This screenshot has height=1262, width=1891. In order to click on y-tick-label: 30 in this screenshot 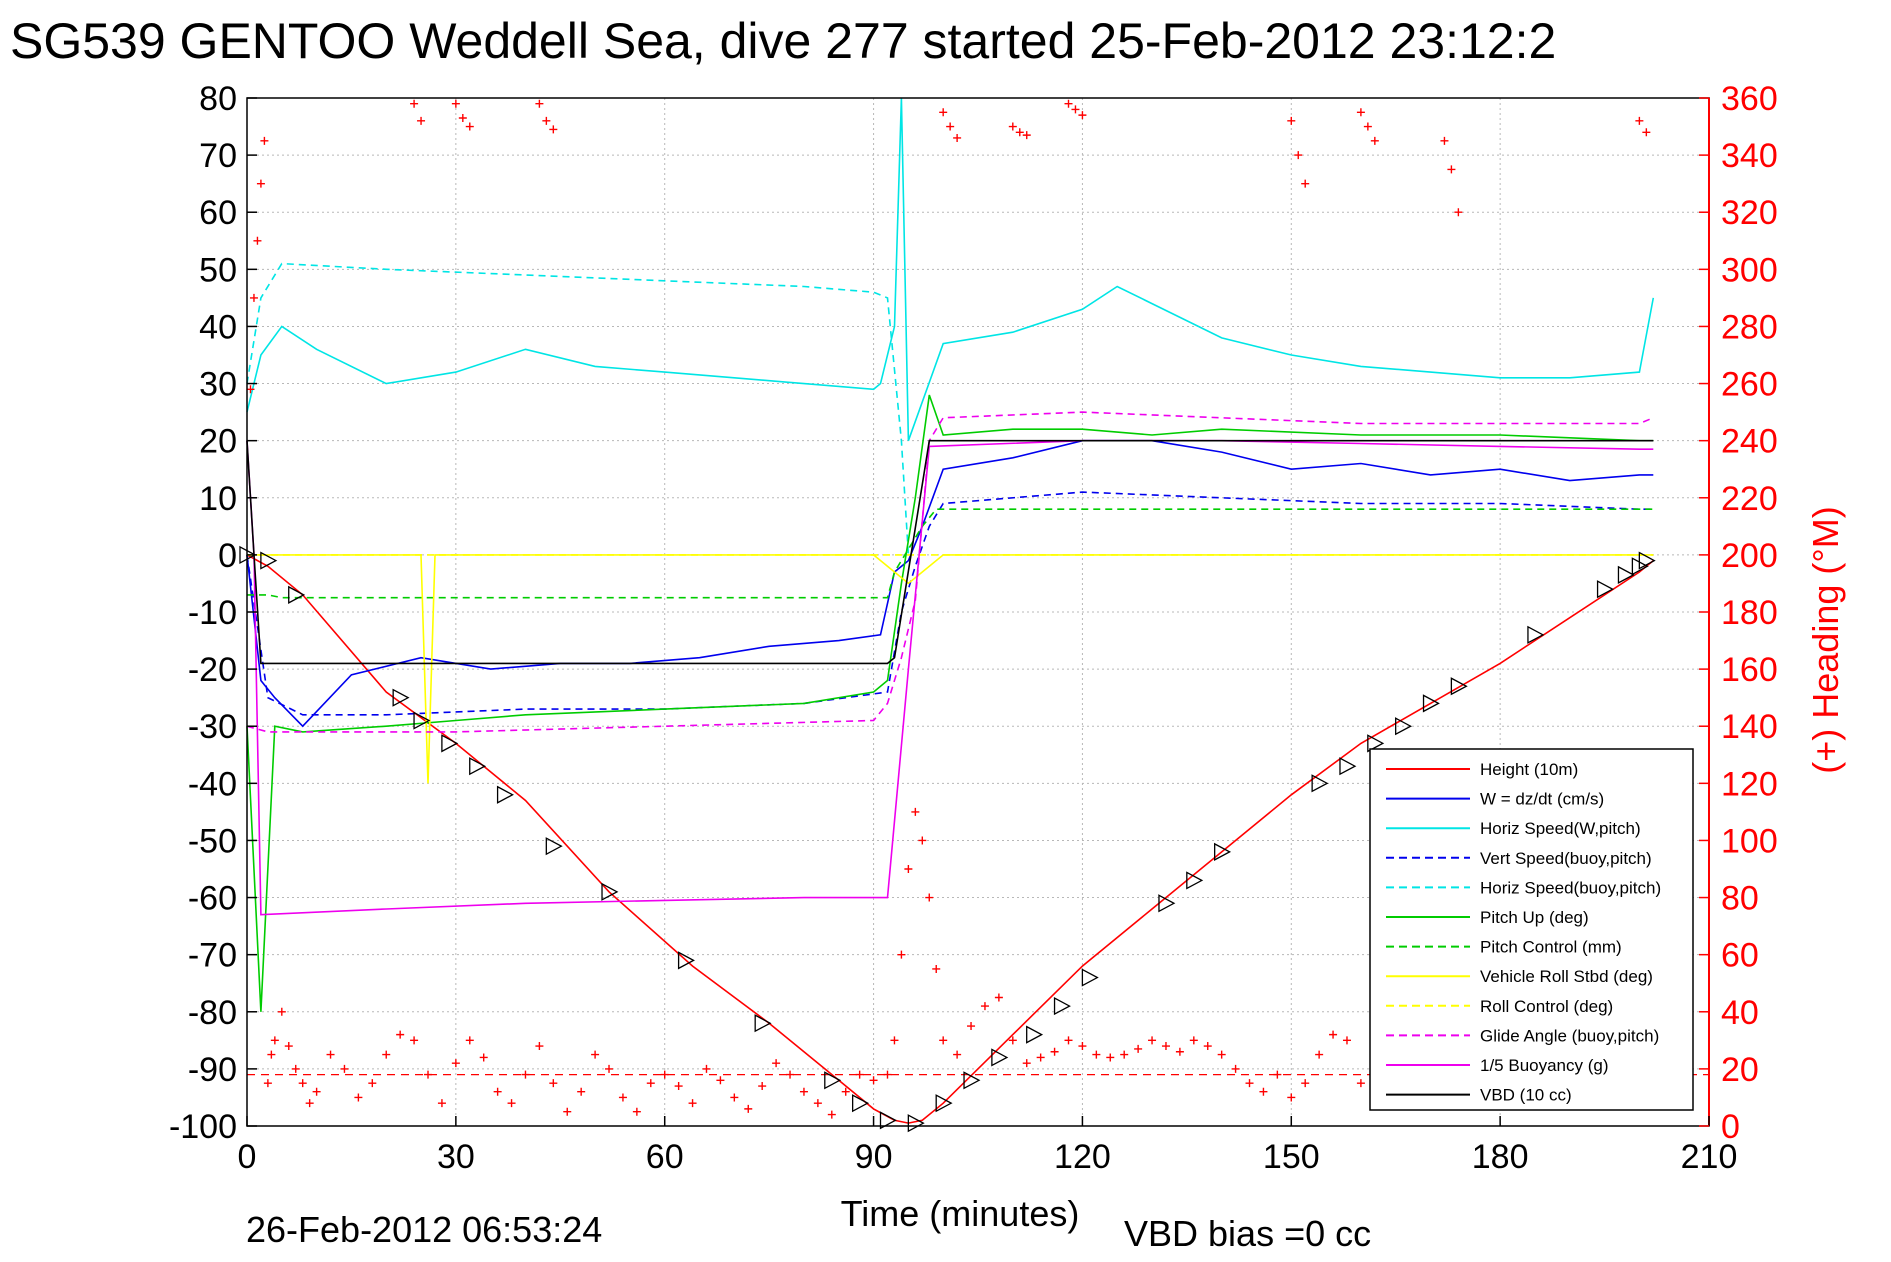, I will do `click(218, 385)`.